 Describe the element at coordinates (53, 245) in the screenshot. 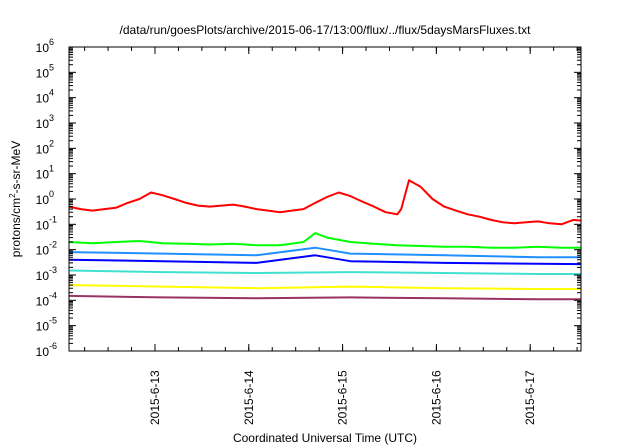

I see `y-tick-label-exp: -2` at that location.